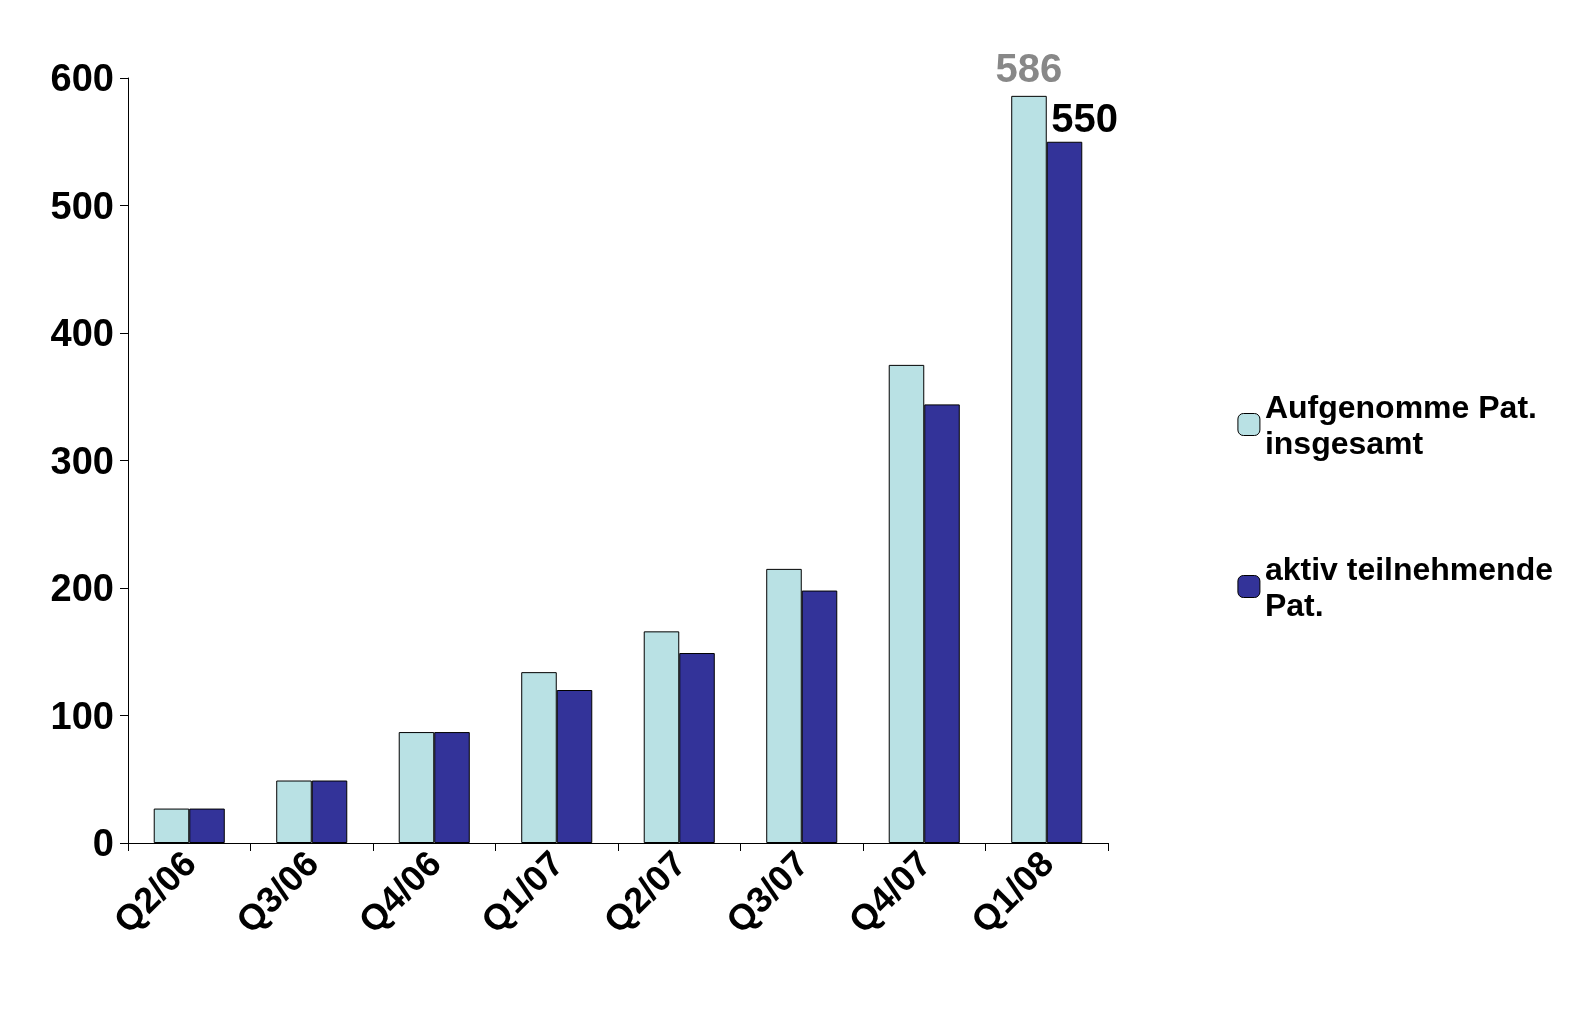 The height and width of the screenshot is (1012, 1587). I want to click on y-tick-label: 0, so click(103, 843).